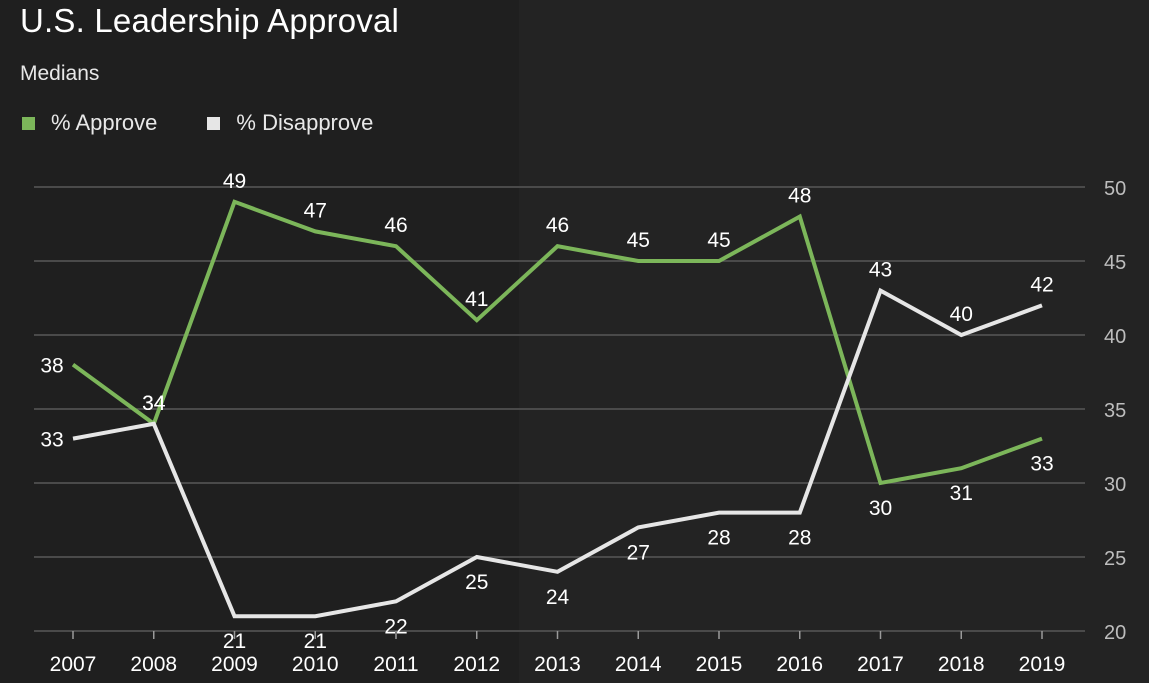 The height and width of the screenshot is (683, 1149). What do you see at coordinates (1115, 411) in the screenshot?
I see `y-tick-label: 35` at bounding box center [1115, 411].